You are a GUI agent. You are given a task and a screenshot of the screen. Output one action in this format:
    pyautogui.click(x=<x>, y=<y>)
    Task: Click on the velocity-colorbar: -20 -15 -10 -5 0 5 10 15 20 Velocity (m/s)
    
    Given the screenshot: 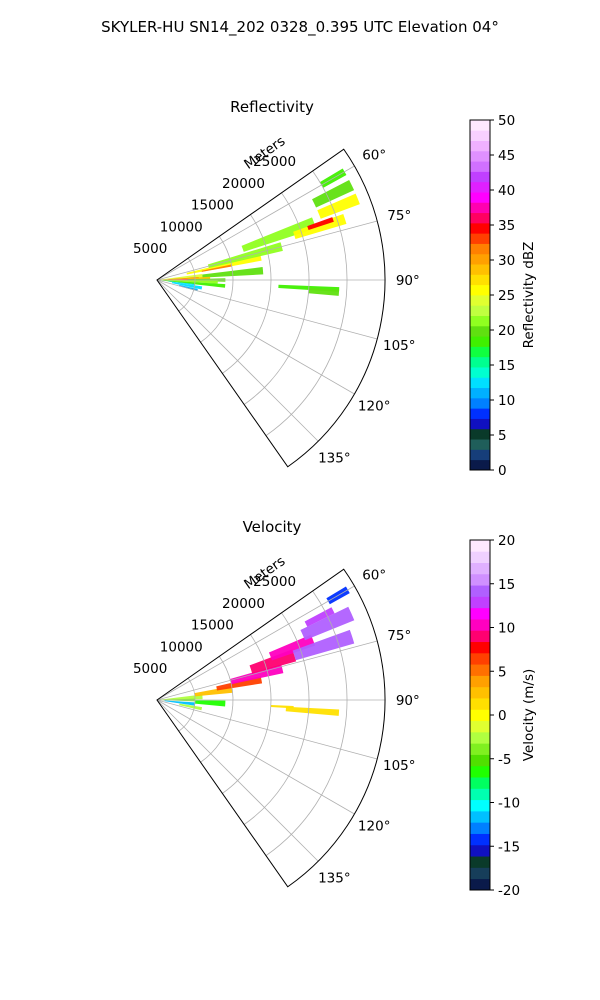 What is the action you would take?
    pyautogui.click(x=503, y=716)
    